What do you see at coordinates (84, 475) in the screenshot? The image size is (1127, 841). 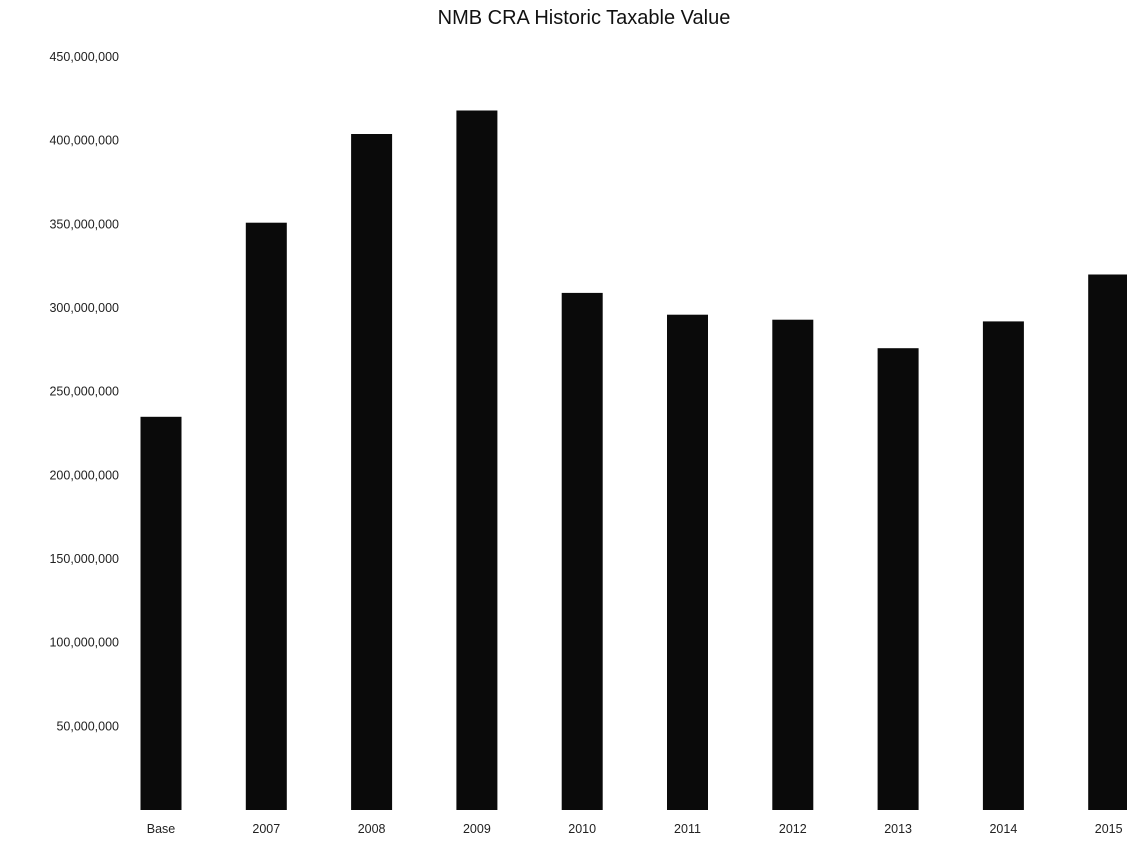 I see `y-tick-label: 200,000,000` at bounding box center [84, 475].